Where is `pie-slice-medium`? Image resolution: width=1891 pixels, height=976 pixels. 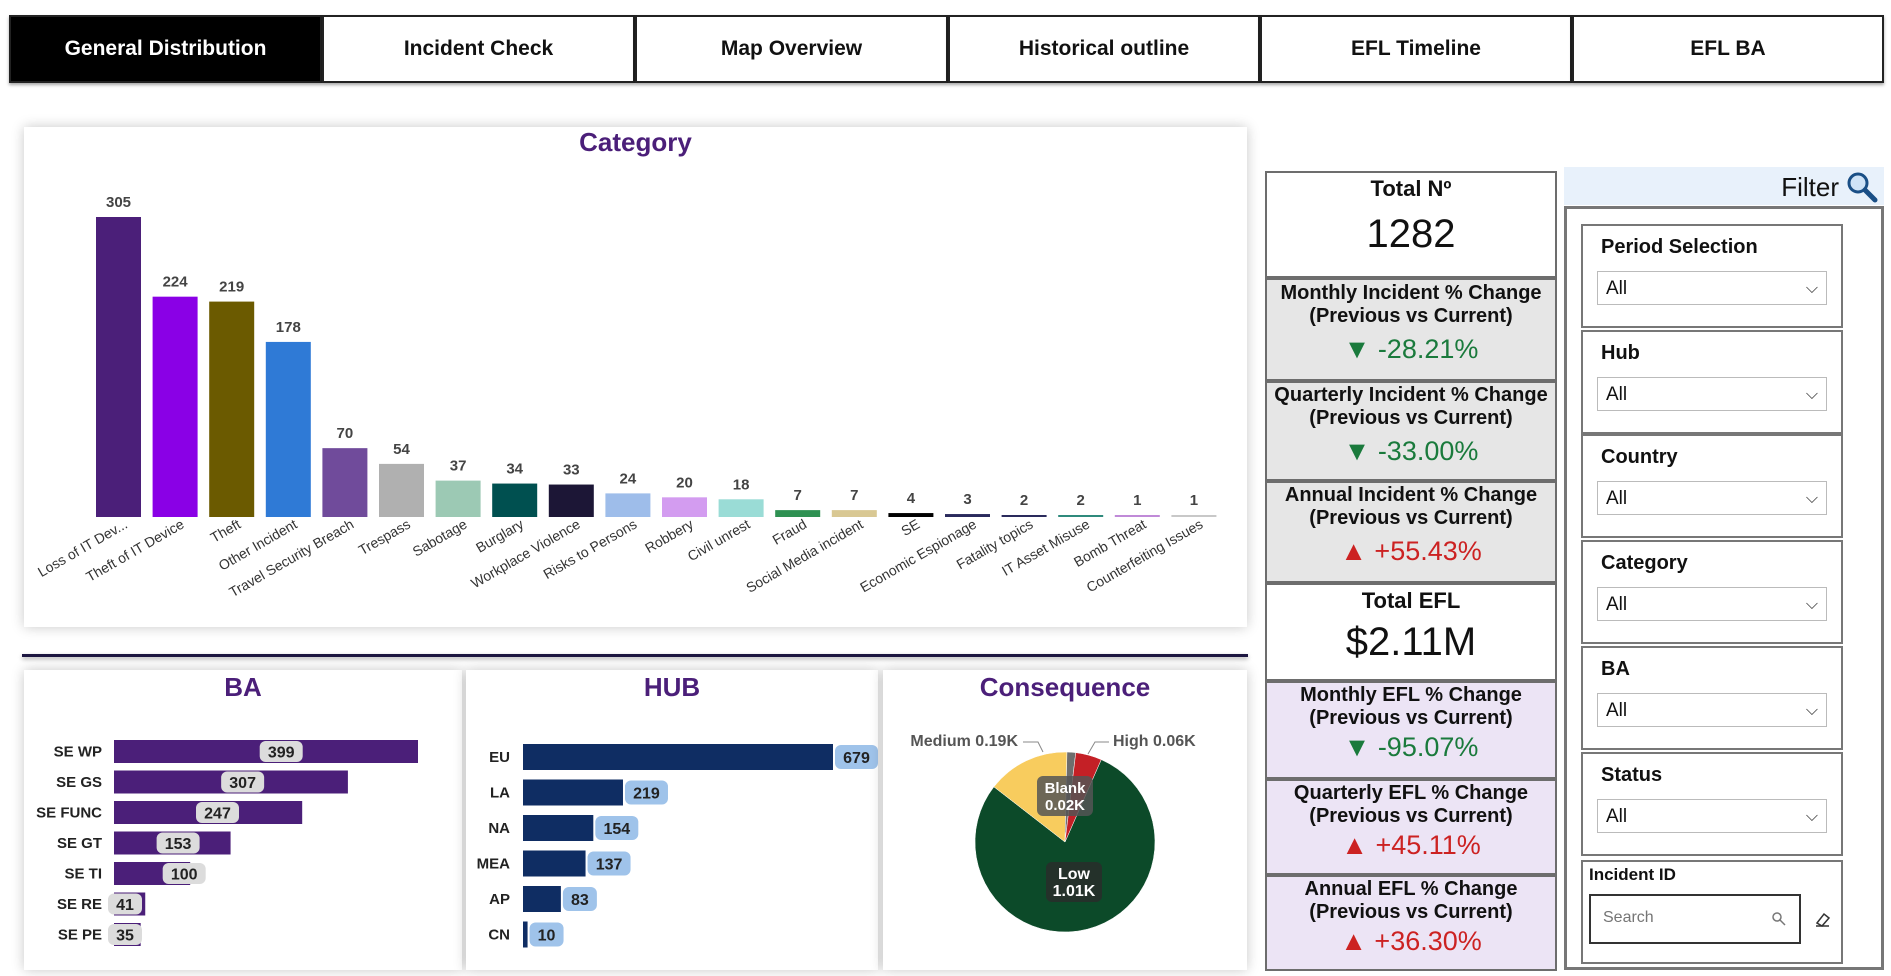
pie-slice-medium is located at coordinates (1030, 797).